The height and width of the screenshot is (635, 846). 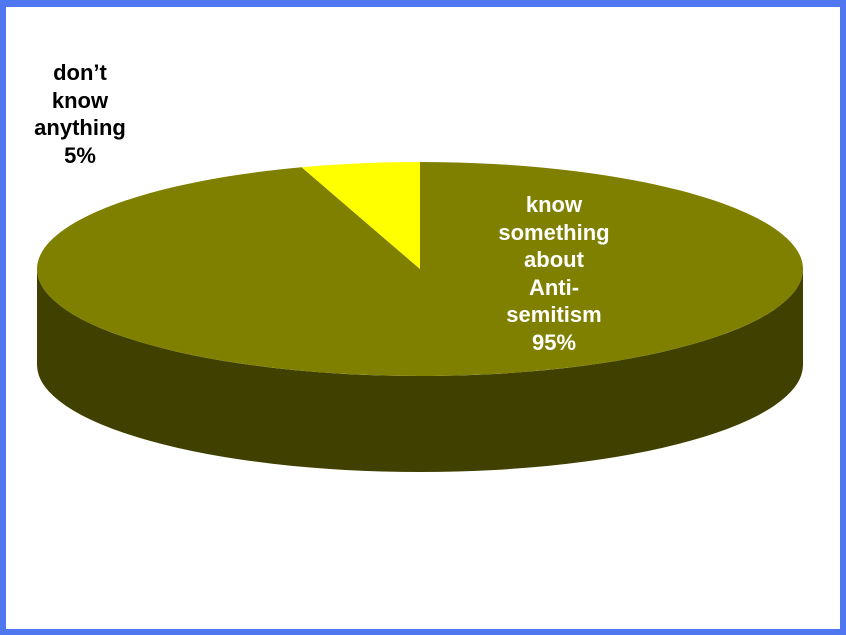 What do you see at coordinates (554, 314) in the screenshot?
I see `slice-label-line: semitism` at bounding box center [554, 314].